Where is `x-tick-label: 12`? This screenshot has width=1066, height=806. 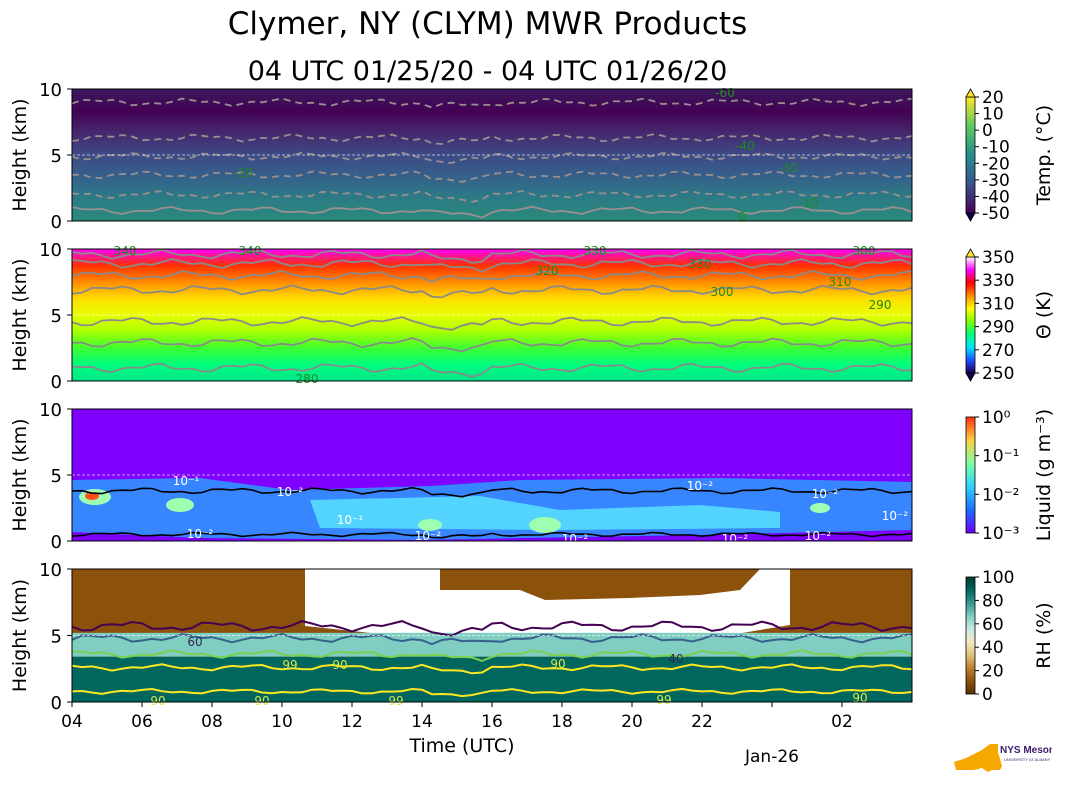 x-tick-label: 12 is located at coordinates (352, 722).